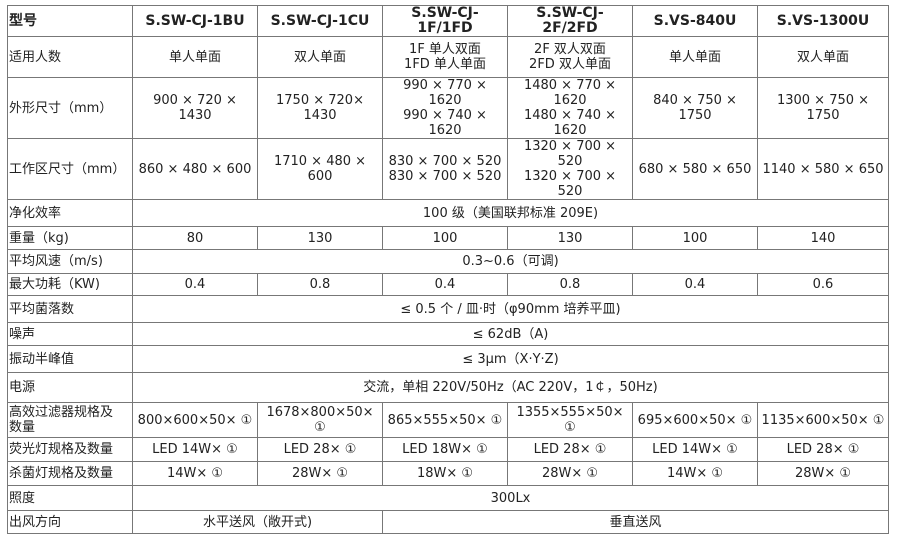  Describe the element at coordinates (195, 21) in the screenshot. I see `model-header: S.SW-CJ-1BU` at that location.